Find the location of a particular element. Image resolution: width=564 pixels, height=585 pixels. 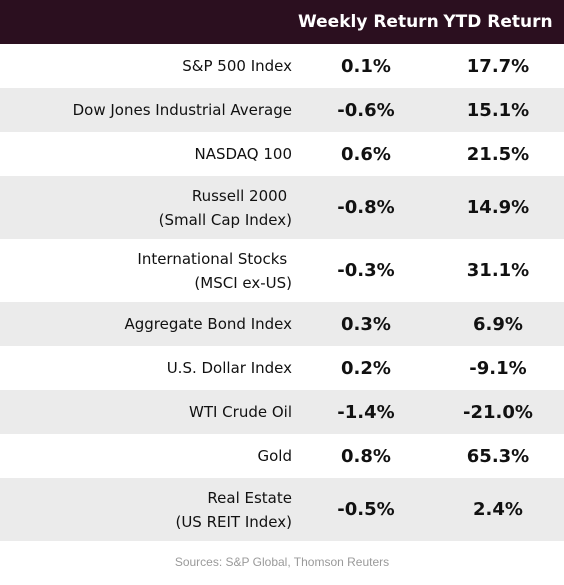

row-label-line: U.S. Dollar Index is located at coordinates (229, 368).